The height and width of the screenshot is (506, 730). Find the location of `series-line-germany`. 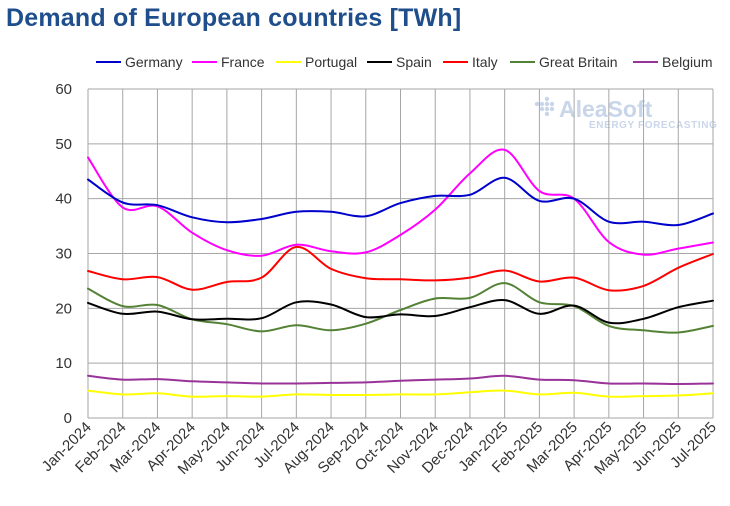

series-line-germany is located at coordinates (400, 201).